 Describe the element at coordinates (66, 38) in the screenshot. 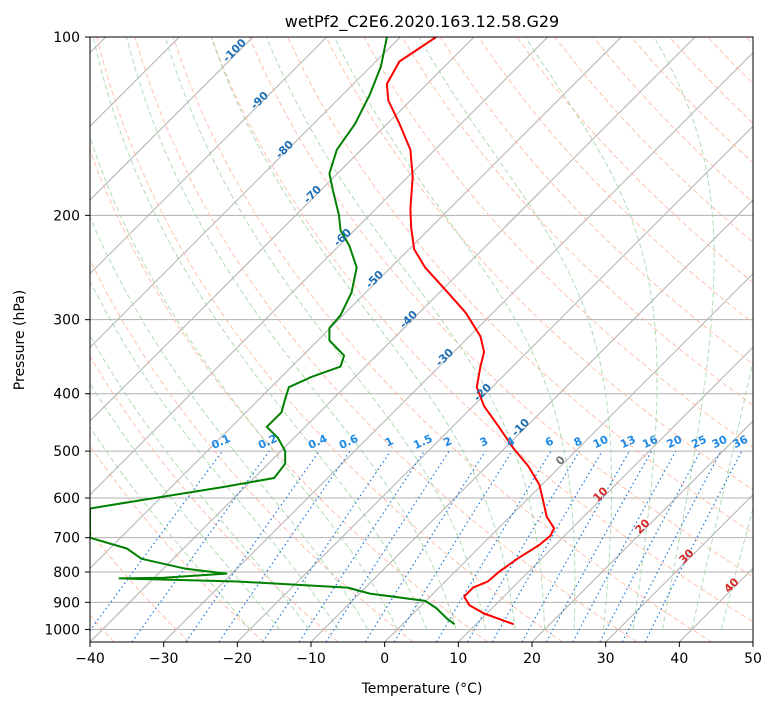

I see `y-tick-label: 100` at that location.